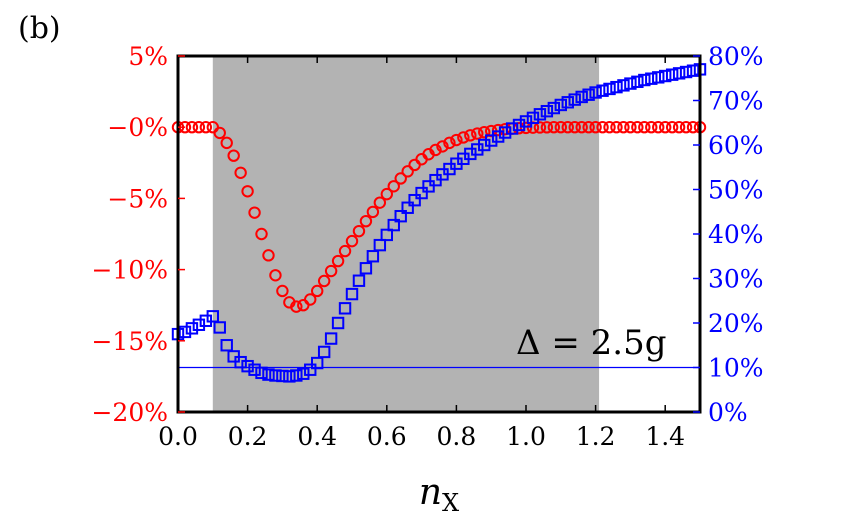  I want to click on y-left-tick-label: −5%, so click(137, 198).